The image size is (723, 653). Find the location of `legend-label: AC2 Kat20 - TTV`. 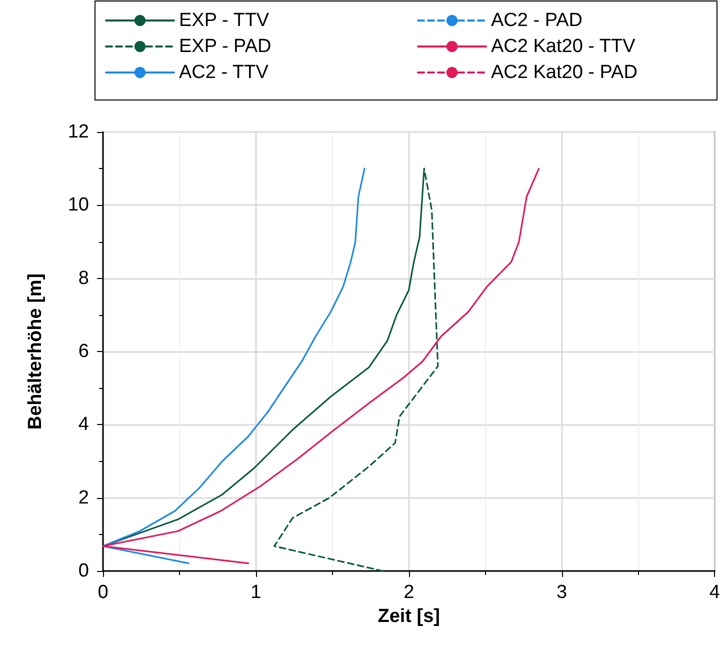

legend-label: AC2 Kat20 - TTV is located at coordinates (563, 46).